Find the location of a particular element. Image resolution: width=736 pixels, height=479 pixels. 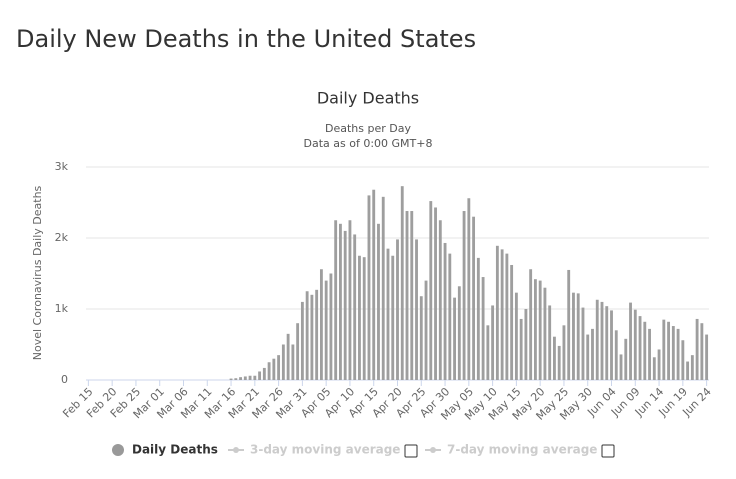

y-tick-label: 2k is located at coordinates (62, 237).